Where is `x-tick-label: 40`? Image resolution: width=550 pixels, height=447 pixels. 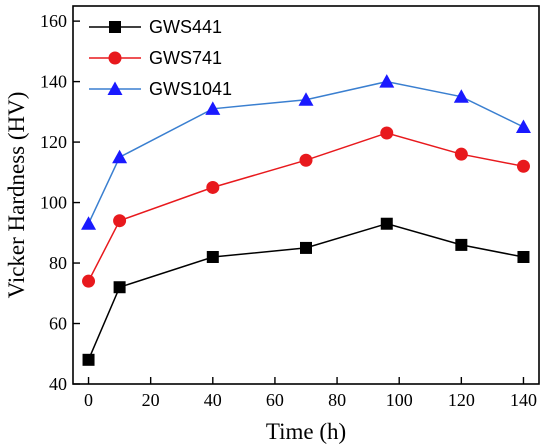
x-tick-label: 40 is located at coordinates (213, 400).